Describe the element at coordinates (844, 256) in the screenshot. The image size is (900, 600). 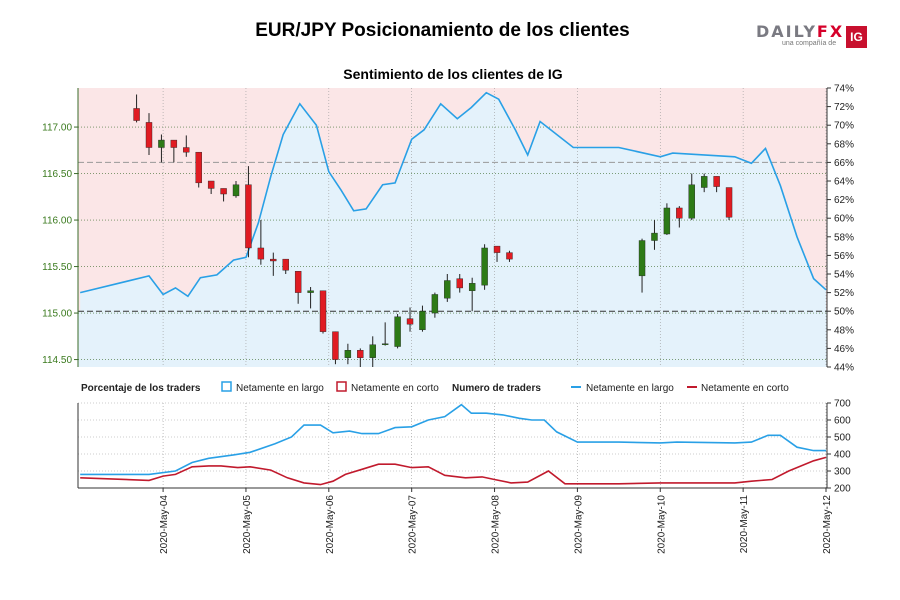
I see `pct-tick-label: 56%` at that location.